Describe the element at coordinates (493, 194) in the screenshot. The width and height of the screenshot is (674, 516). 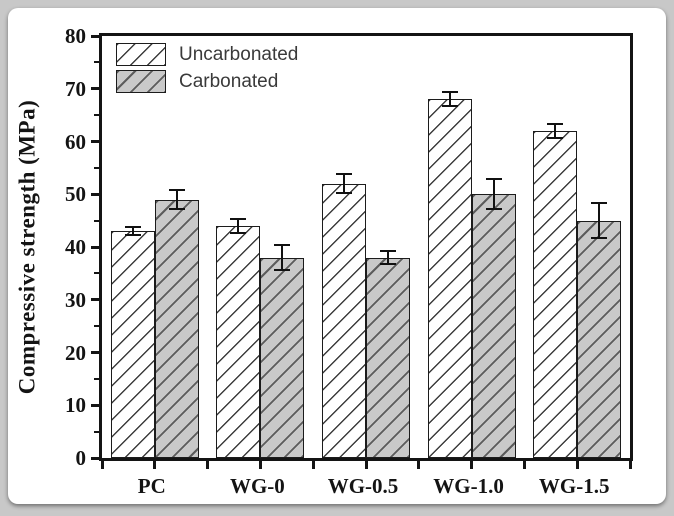
I see `error-bar-carbonated-wg-1.0` at that location.